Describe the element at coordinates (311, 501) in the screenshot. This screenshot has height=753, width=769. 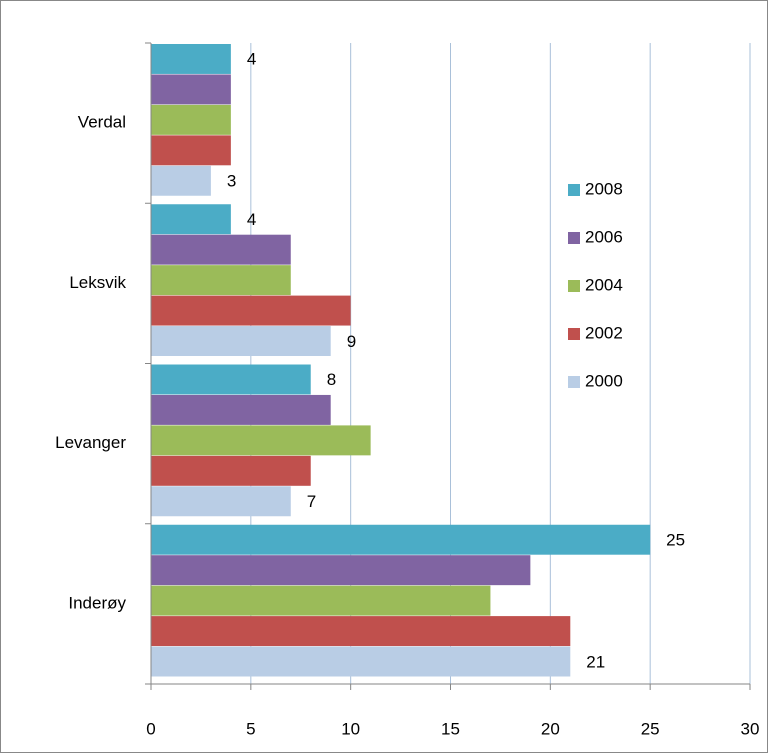
I see `data-label: 7` at that location.